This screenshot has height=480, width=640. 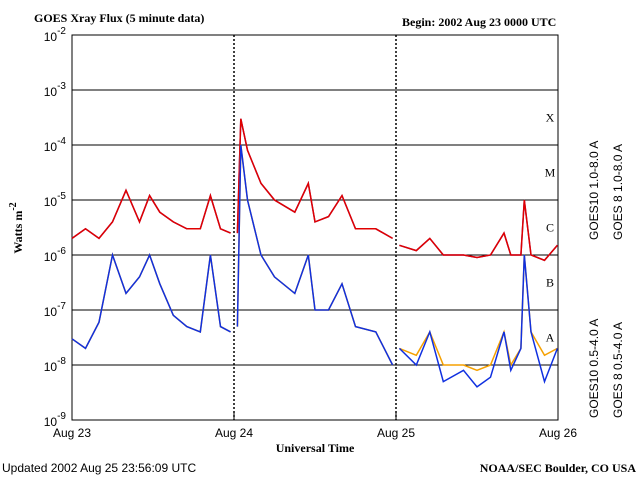 I want to click on class-label: C, so click(x=550, y=228).